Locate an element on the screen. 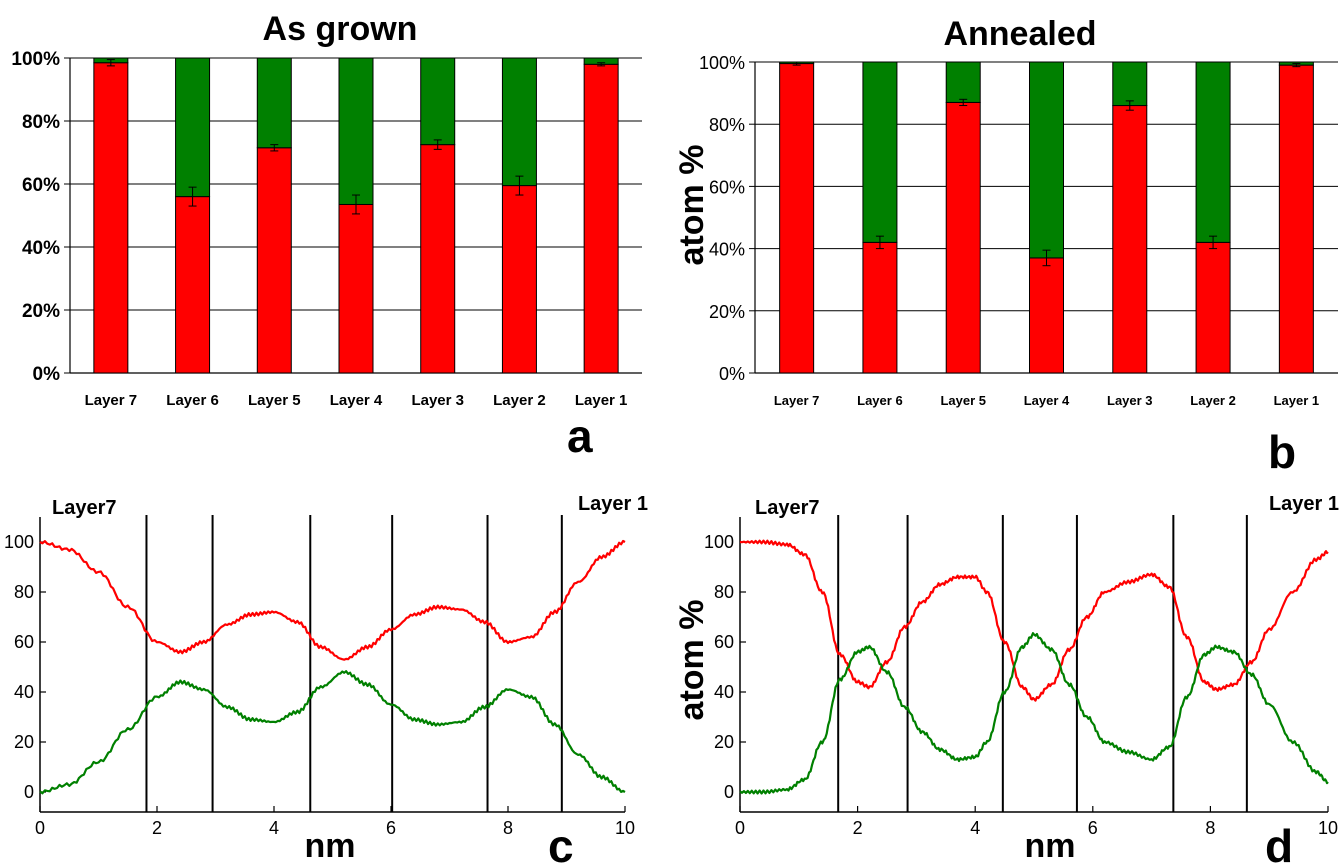  panel-a-category-label: Layer 4 is located at coordinates (356, 400).